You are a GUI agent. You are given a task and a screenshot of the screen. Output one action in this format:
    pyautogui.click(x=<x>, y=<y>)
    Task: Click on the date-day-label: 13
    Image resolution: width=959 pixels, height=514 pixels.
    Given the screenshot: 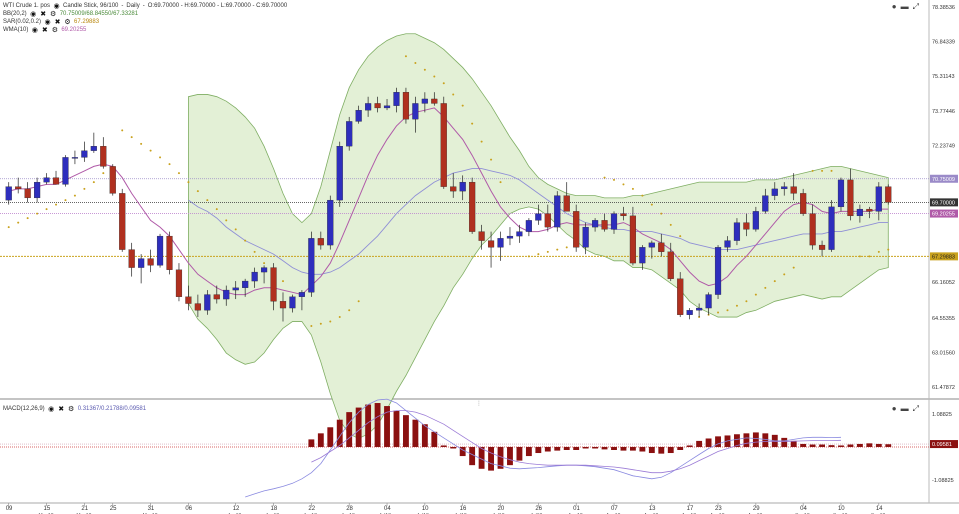 What is the action you would take?
    pyautogui.click(x=652, y=509)
    